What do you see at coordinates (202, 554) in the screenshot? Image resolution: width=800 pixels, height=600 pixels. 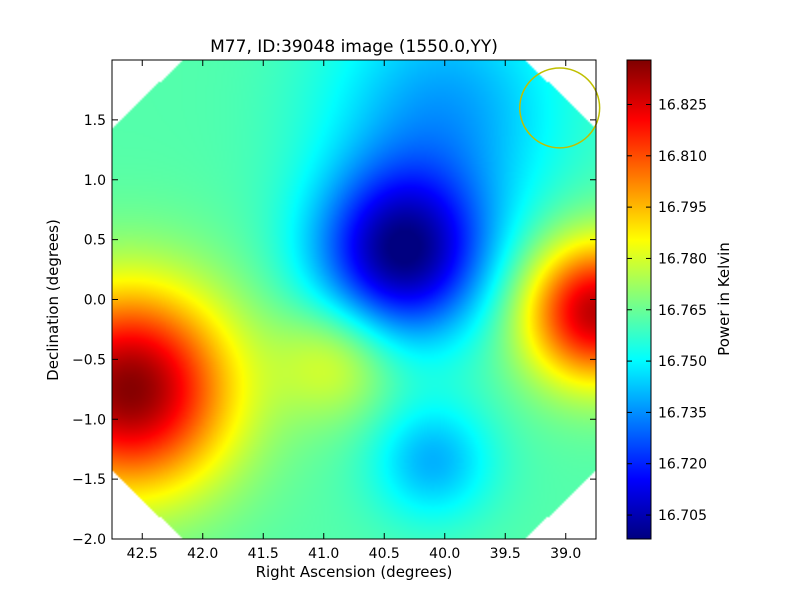 I see `x-tick-label: 42.0` at bounding box center [202, 554].